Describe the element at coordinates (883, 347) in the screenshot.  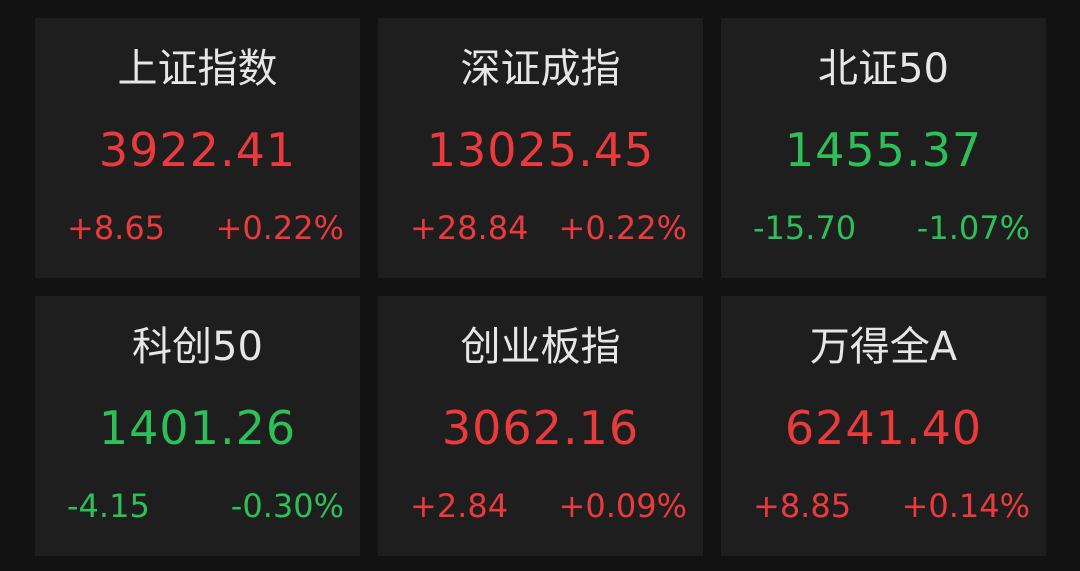
I see `index-name: 万得全A` at that location.